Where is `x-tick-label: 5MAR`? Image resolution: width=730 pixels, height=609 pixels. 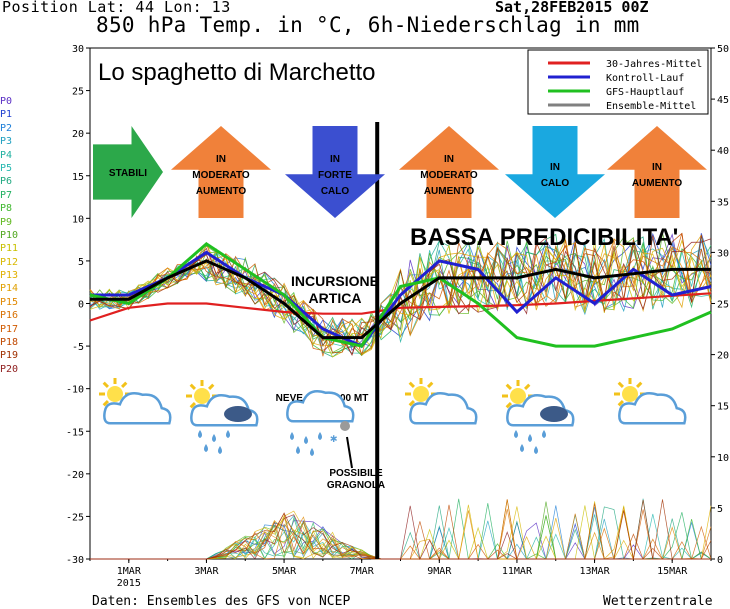 x-tick-label: 5MAR is located at coordinates (284, 571).